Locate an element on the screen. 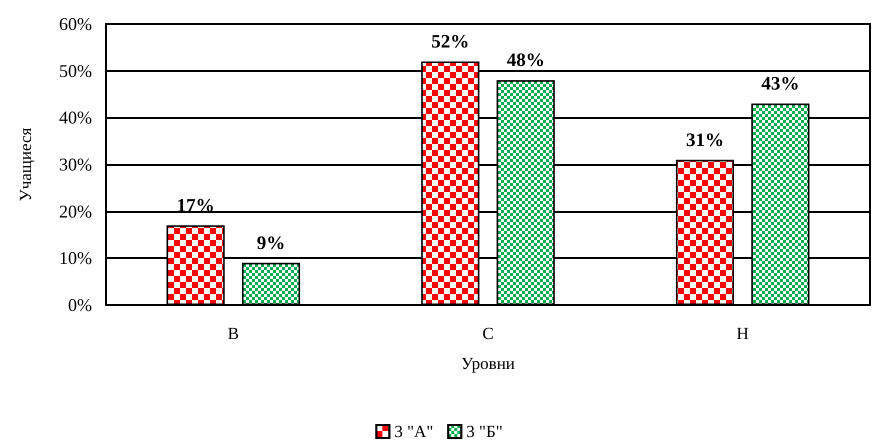 The height and width of the screenshot is (445, 878). y-tick-label: 0% is located at coordinates (80, 305).